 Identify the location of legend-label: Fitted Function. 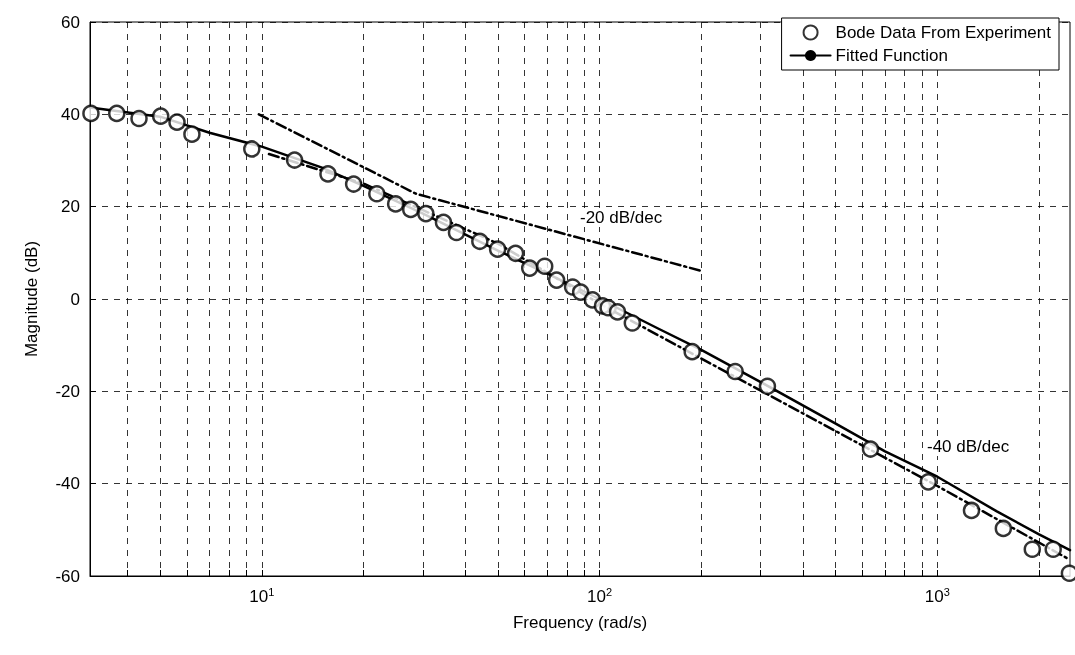
(892, 55).